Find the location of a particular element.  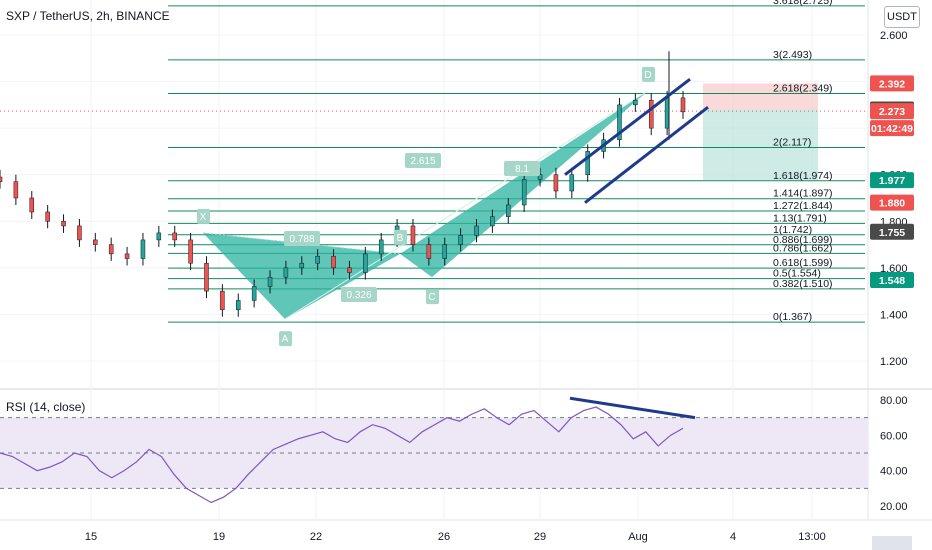

pattern-point-label: A is located at coordinates (285, 339).